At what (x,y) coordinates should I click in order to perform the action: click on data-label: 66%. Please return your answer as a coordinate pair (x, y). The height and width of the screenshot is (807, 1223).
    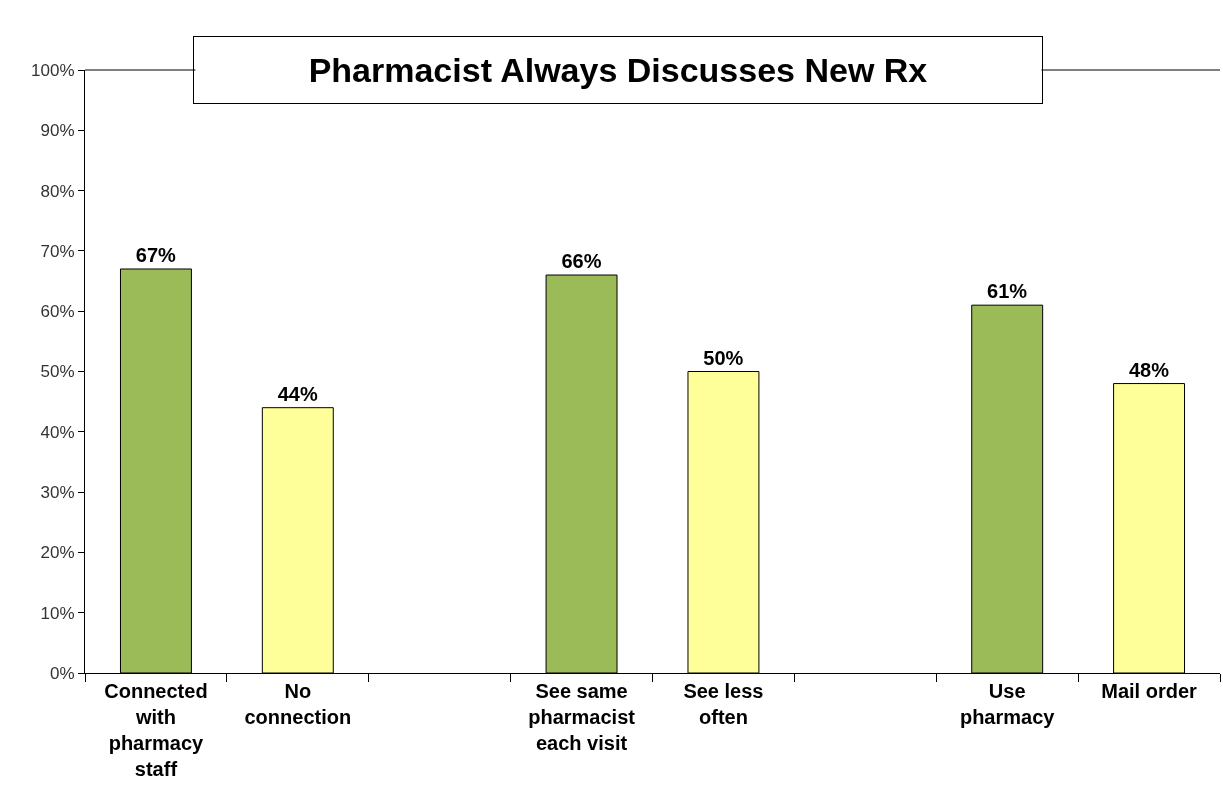
    Looking at the image, I should click on (581, 261).